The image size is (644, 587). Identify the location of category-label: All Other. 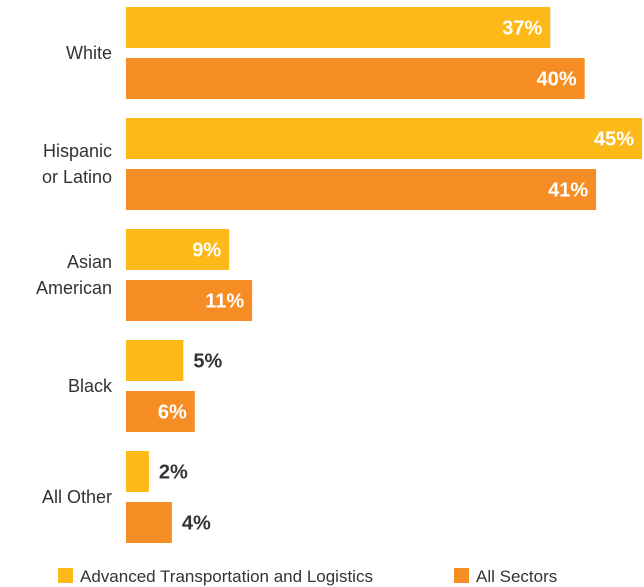
(77, 497).